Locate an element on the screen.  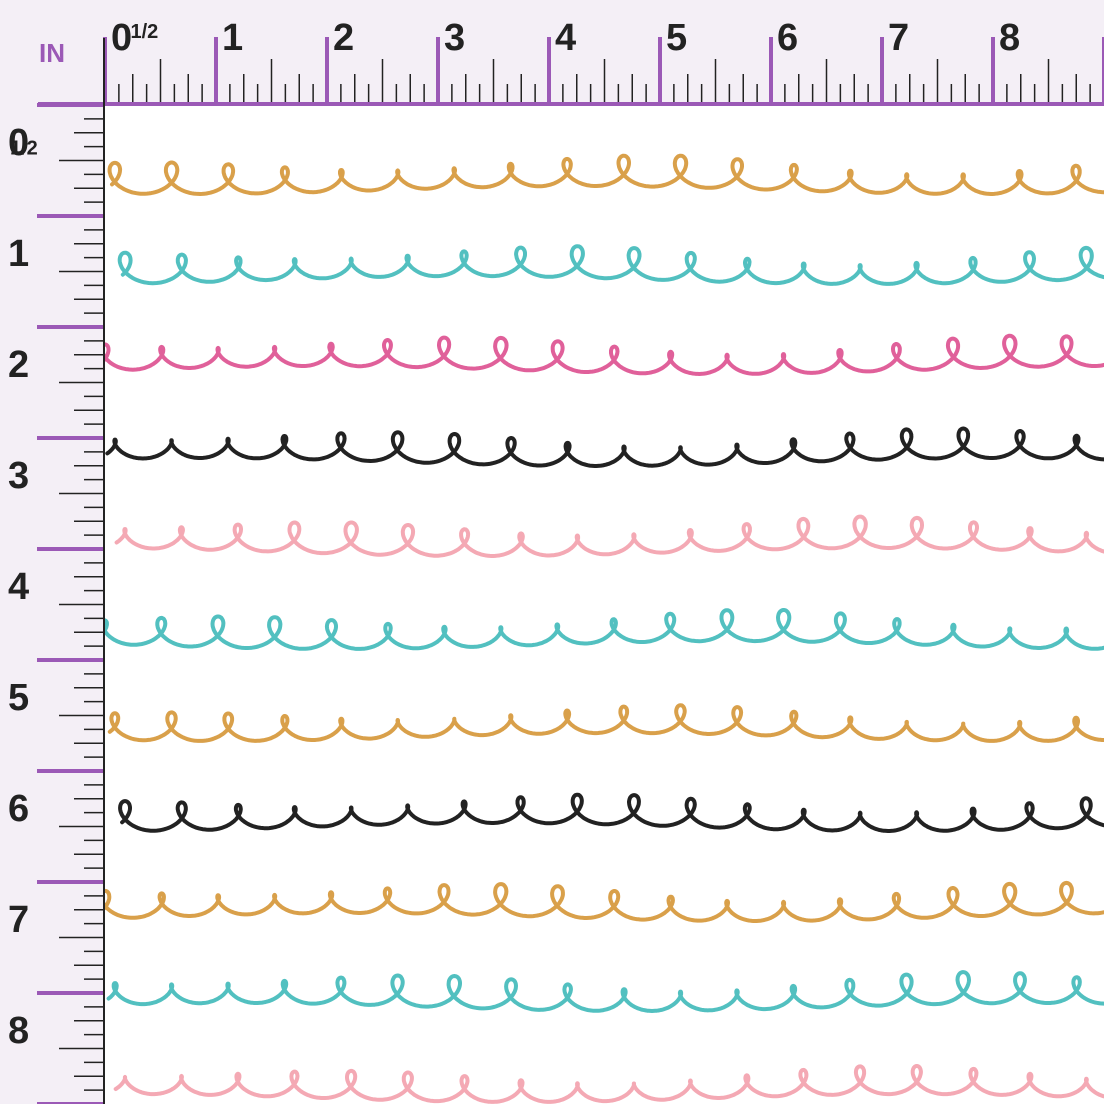
top-ruler-label: 7 is located at coordinates (898, 38).